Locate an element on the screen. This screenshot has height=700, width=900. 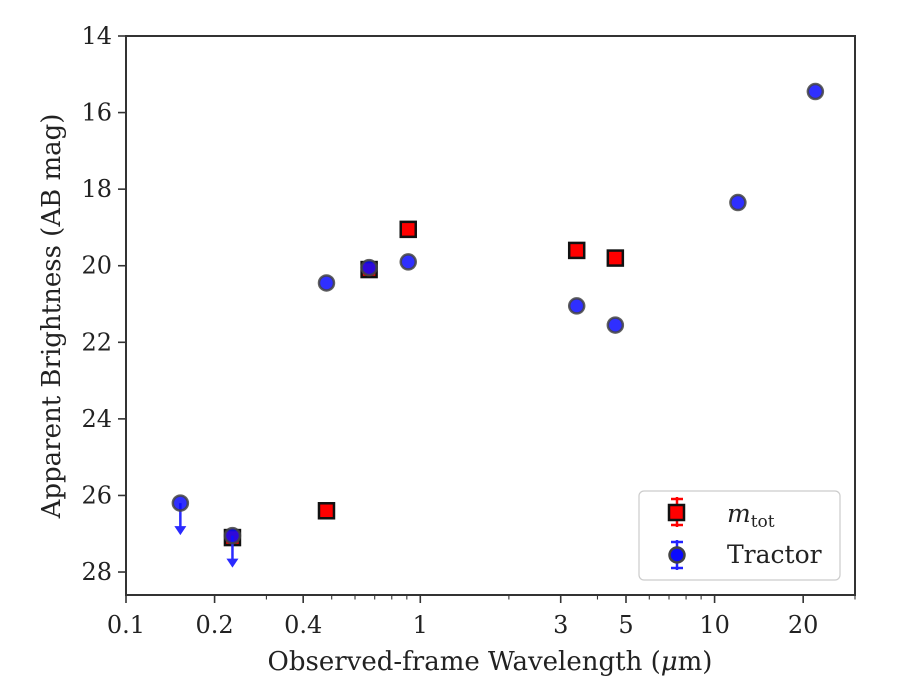
legend-marker-tractor is located at coordinates (677, 555).